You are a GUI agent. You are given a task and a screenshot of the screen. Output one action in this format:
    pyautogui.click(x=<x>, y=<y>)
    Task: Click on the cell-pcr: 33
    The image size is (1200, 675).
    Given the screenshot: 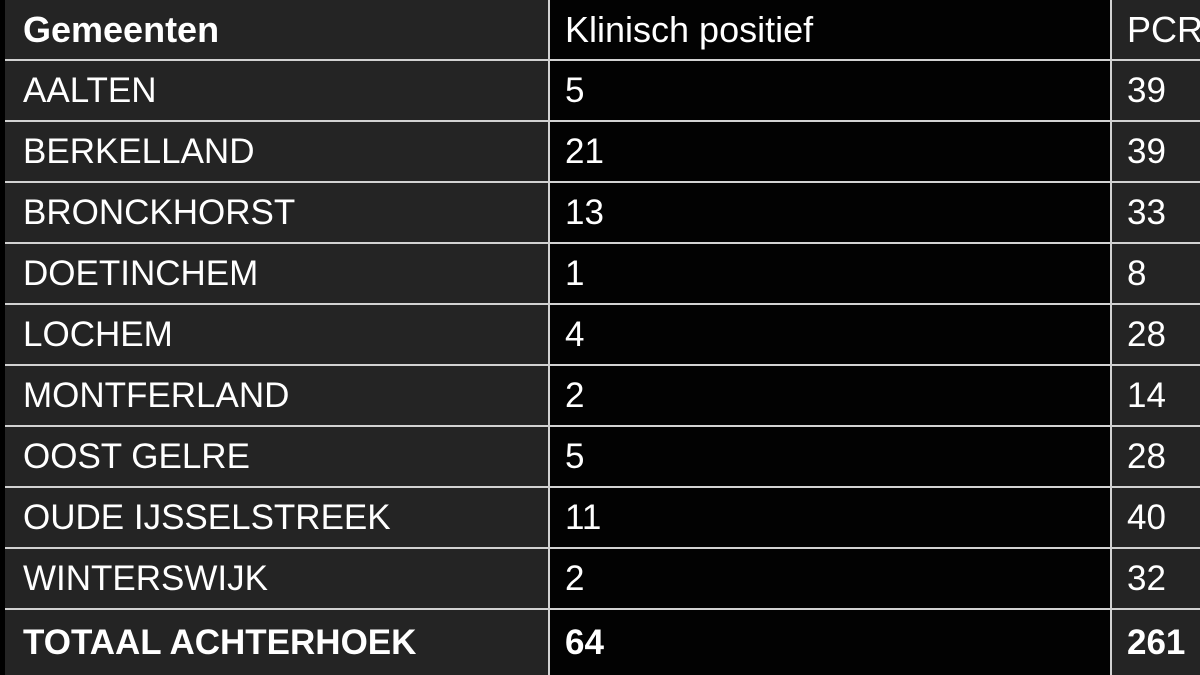 What is the action you would take?
    pyautogui.click(x=1155, y=211)
    